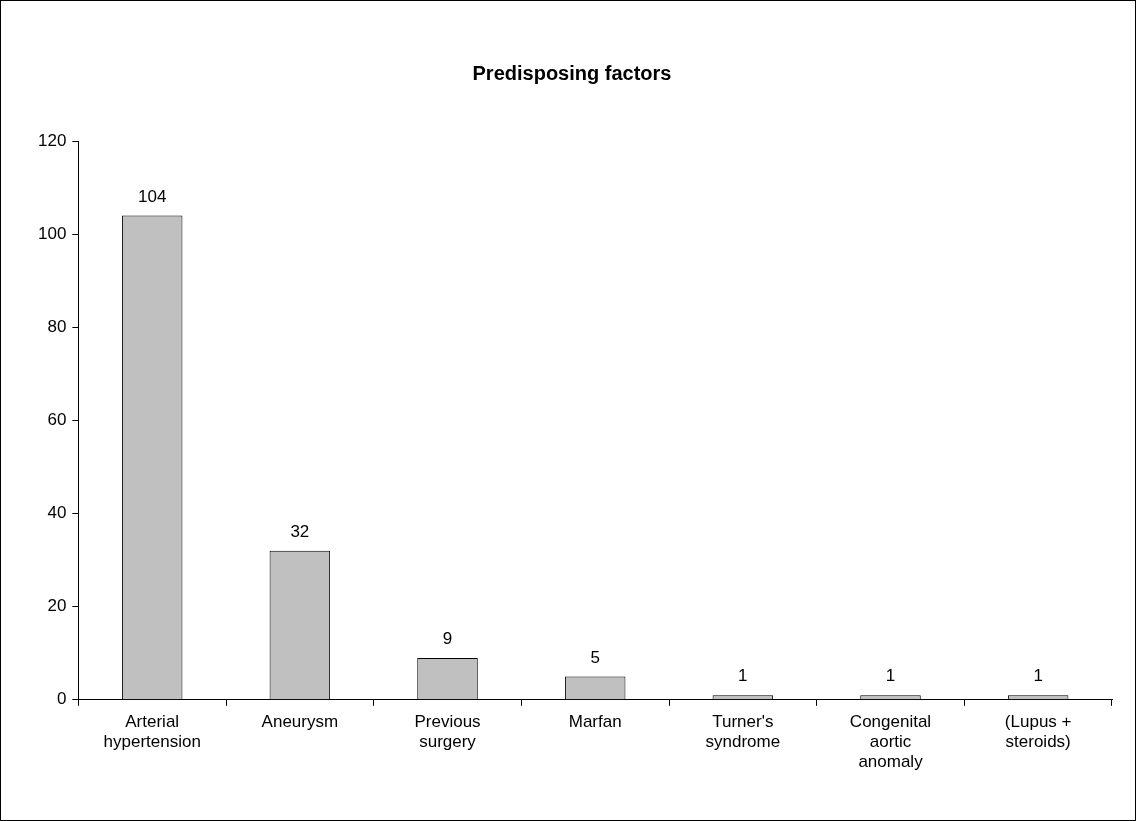 Image resolution: width=1136 pixels, height=821 pixels. Describe the element at coordinates (447, 731) in the screenshot. I see `x-tick-label: Previous surgery` at that location.